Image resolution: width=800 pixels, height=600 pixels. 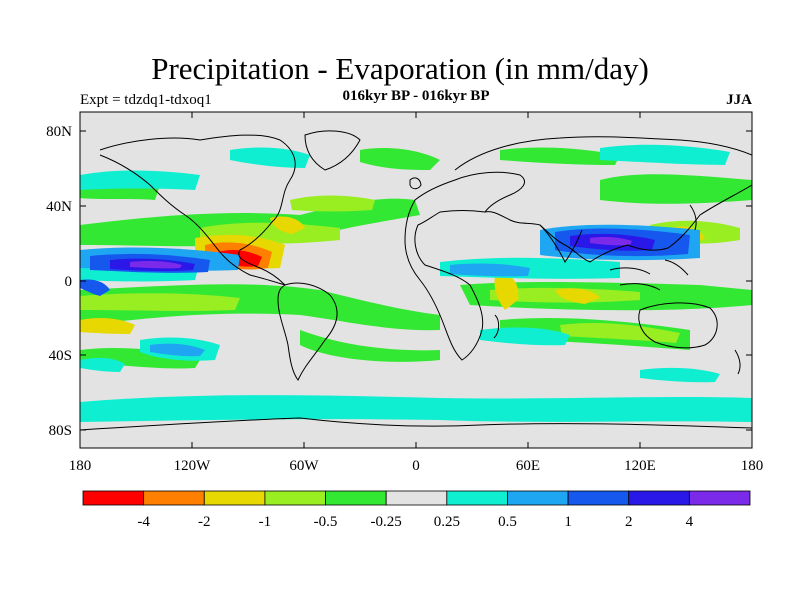 What do you see at coordinates (400, 68) in the screenshot?
I see `plot-title: Precipitation - Evaporation (in mm/day)` at bounding box center [400, 68].